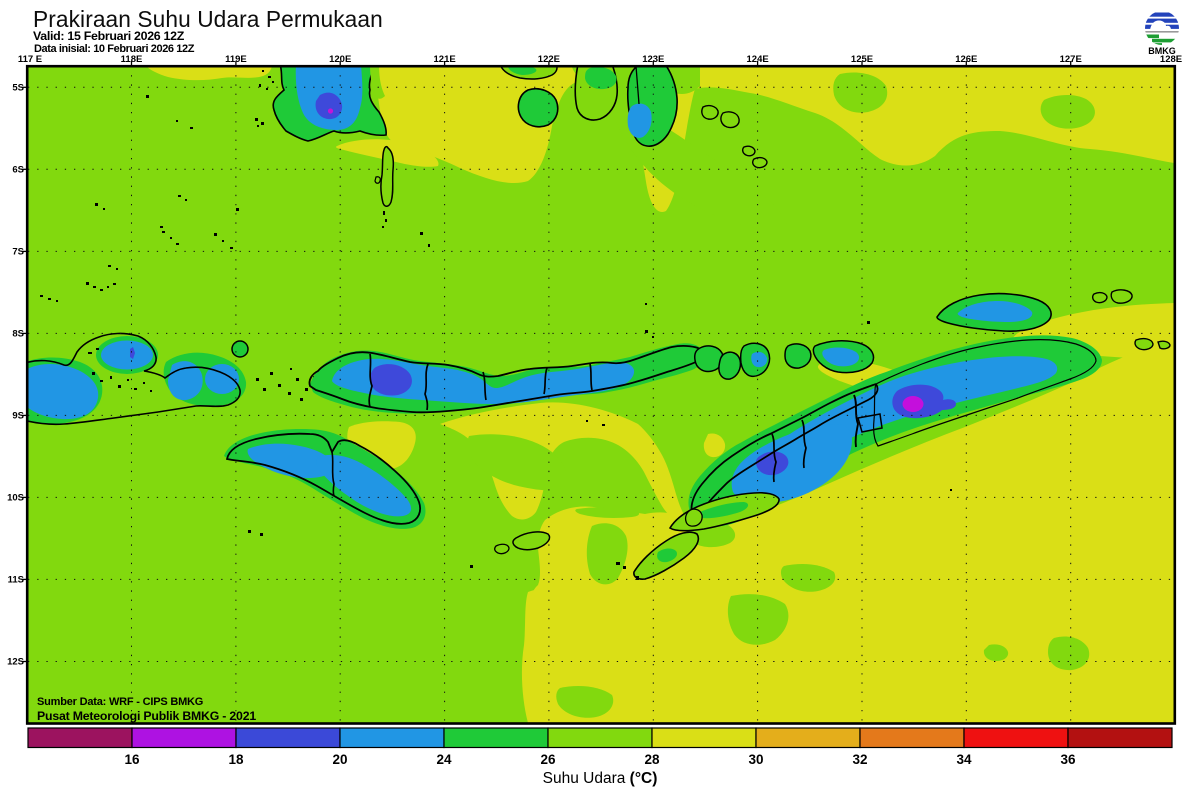  What do you see at coordinates (1071, 59) in the screenshot?
I see `svg-text: 127E` at bounding box center [1071, 59].